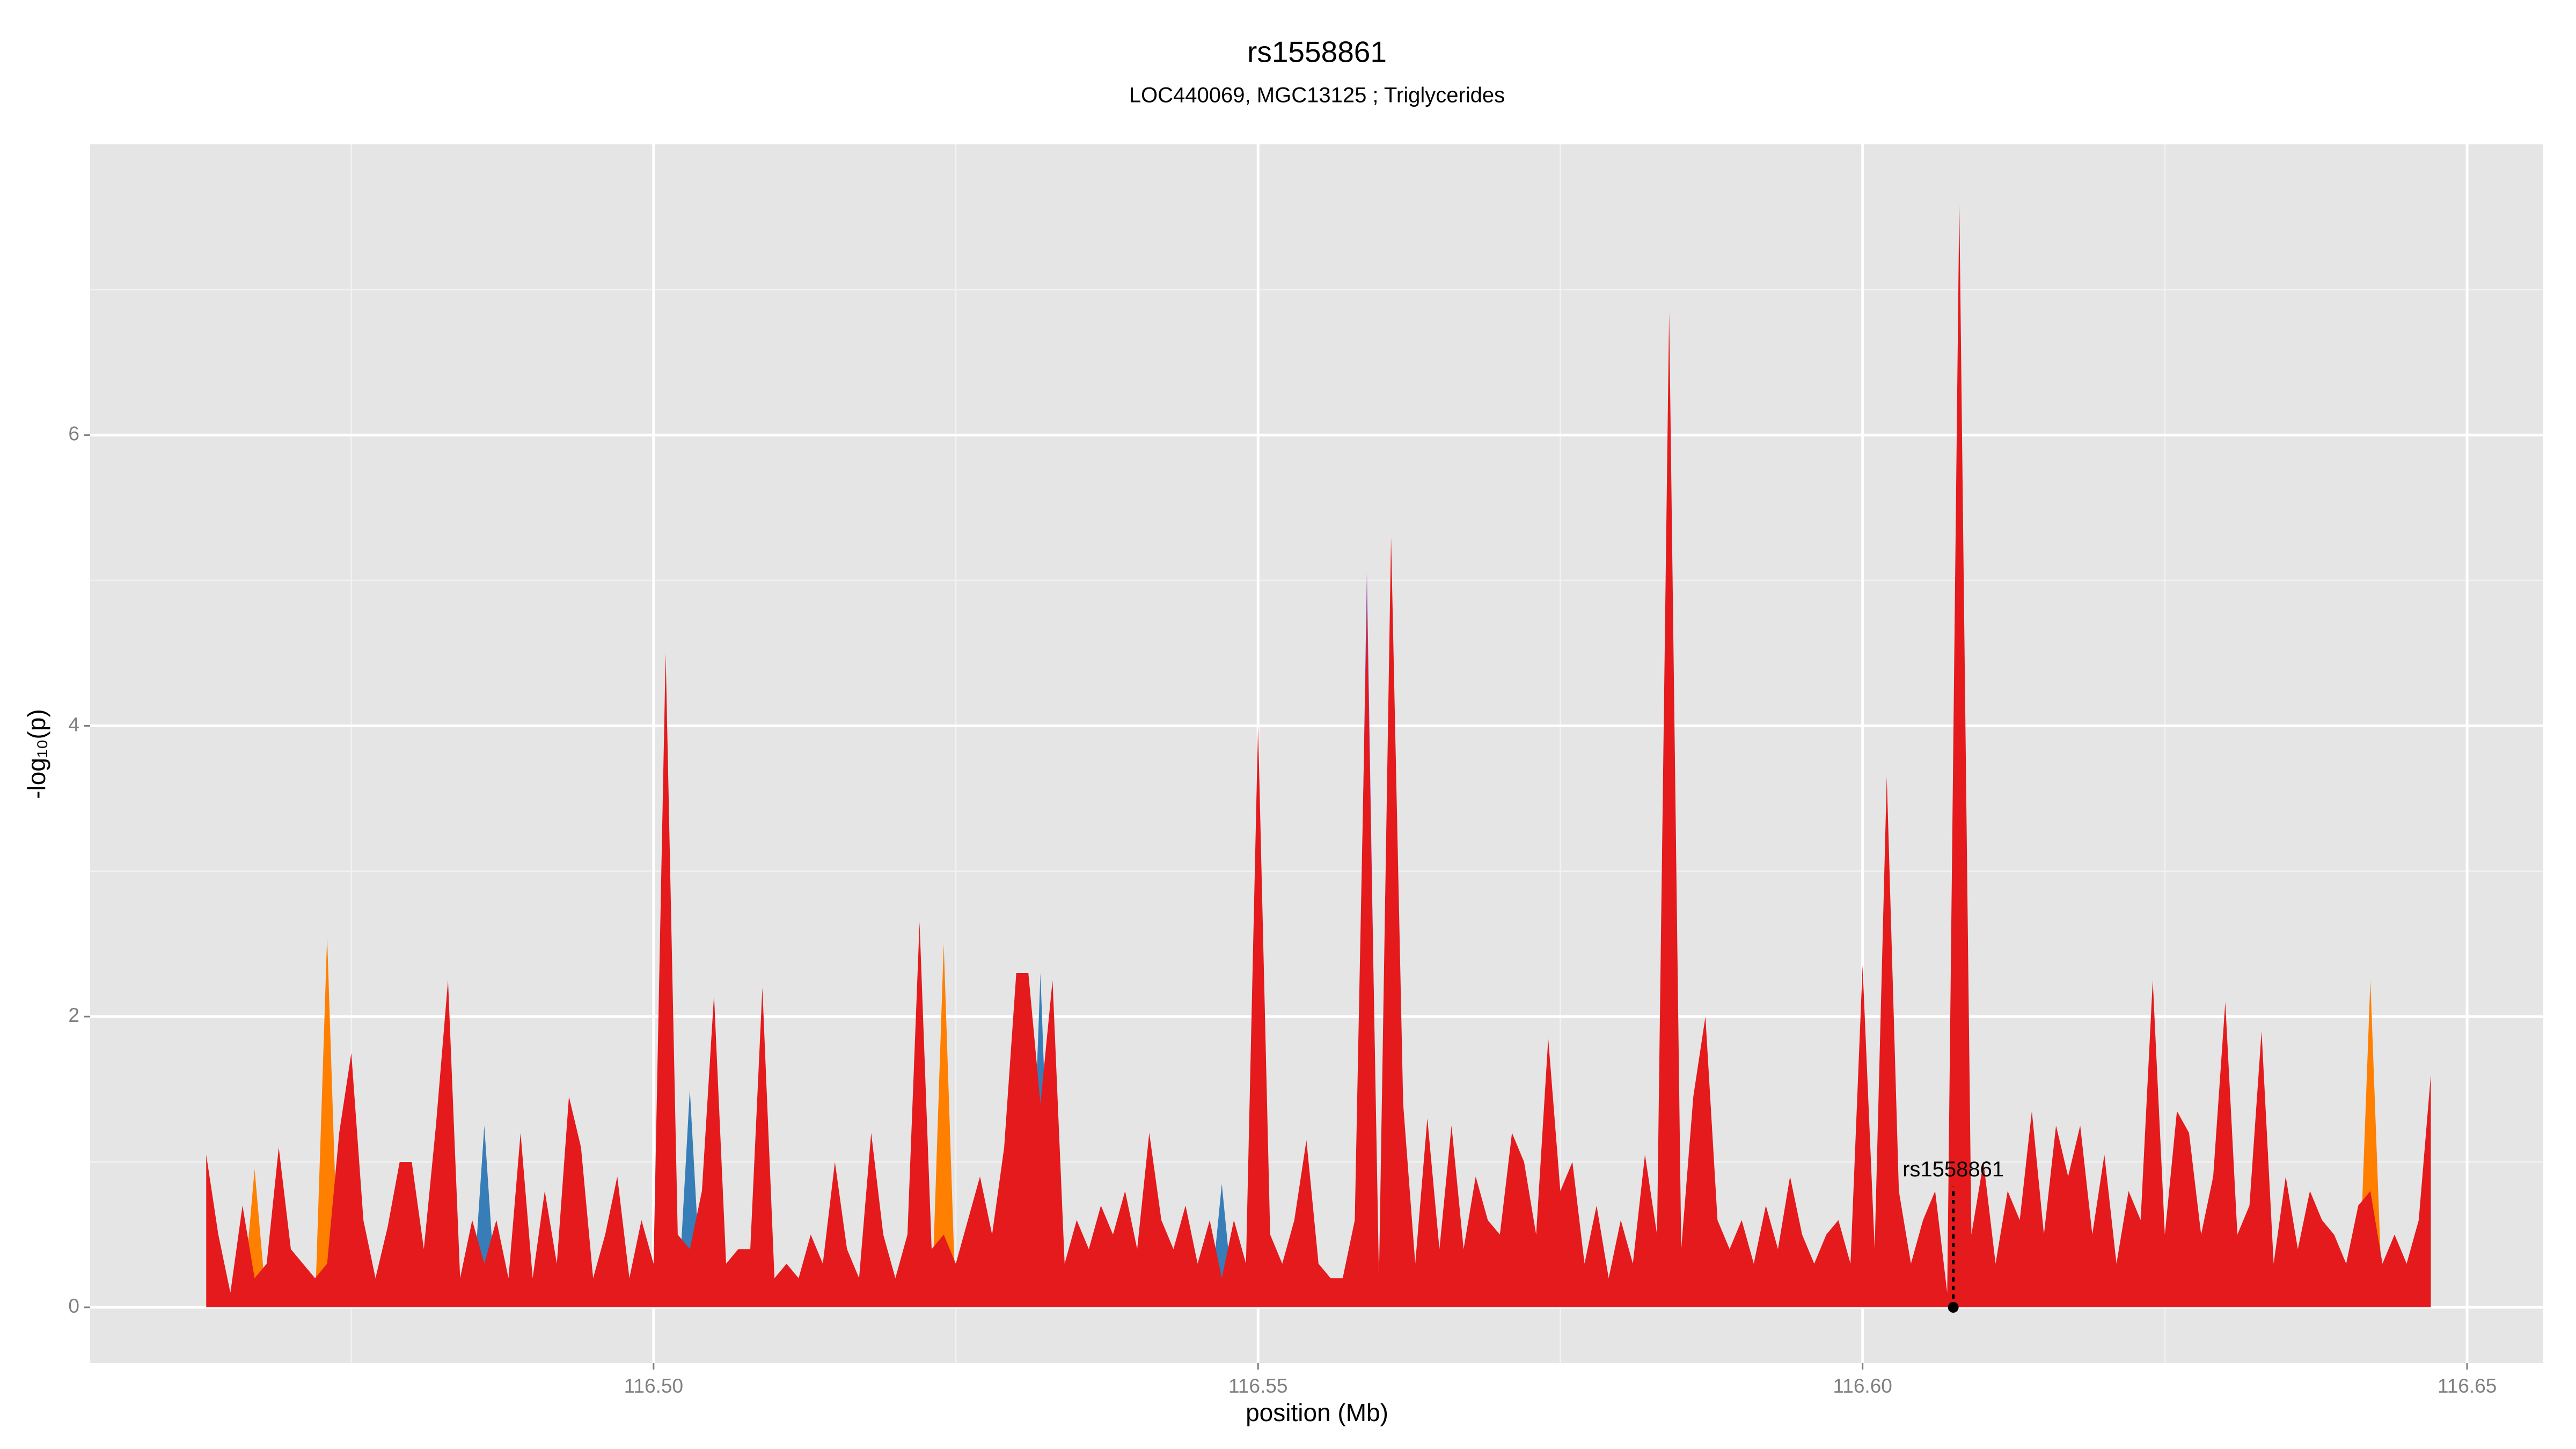 The image size is (2576, 1449). Describe the element at coordinates (73, 1306) in the screenshot. I see `y-tick-label: 0` at that location.